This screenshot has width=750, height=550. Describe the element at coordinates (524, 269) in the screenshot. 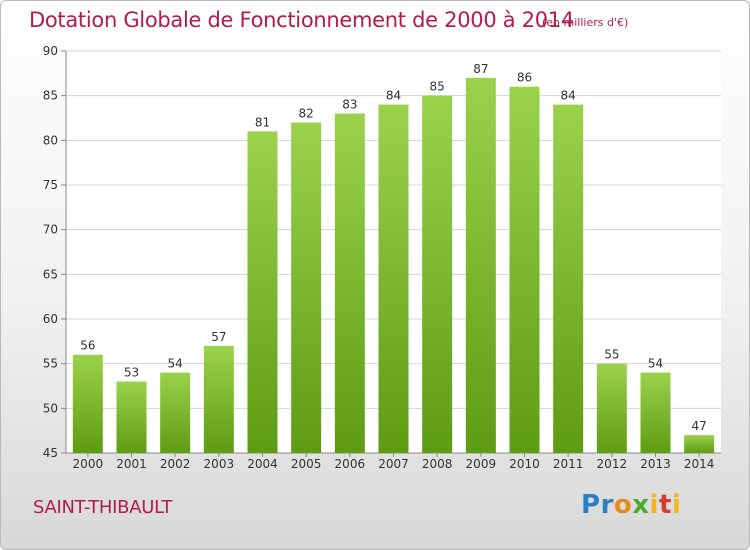

I see `bar-2010` at that location.